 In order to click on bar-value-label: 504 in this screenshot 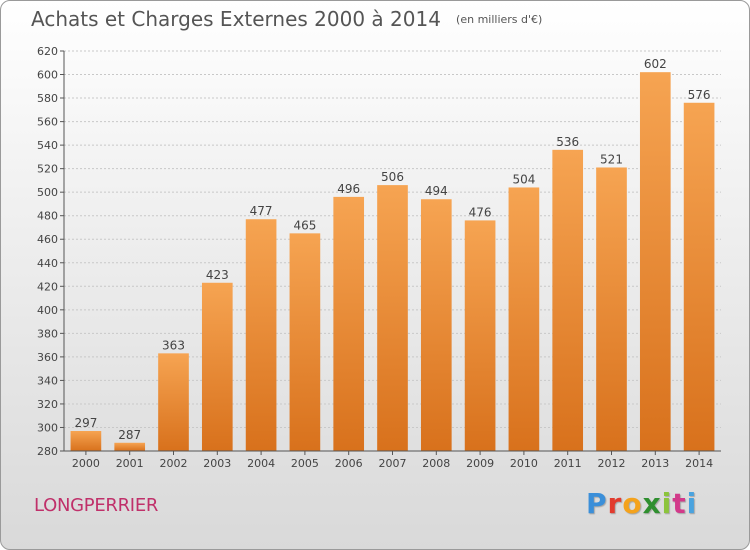, I will do `click(523, 179)`.